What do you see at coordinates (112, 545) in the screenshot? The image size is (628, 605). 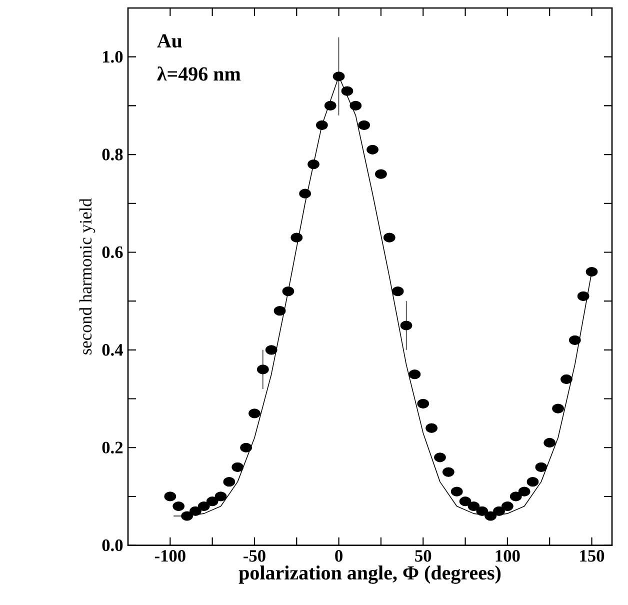 I see `y-tick-label: 0.0` at bounding box center [112, 545].